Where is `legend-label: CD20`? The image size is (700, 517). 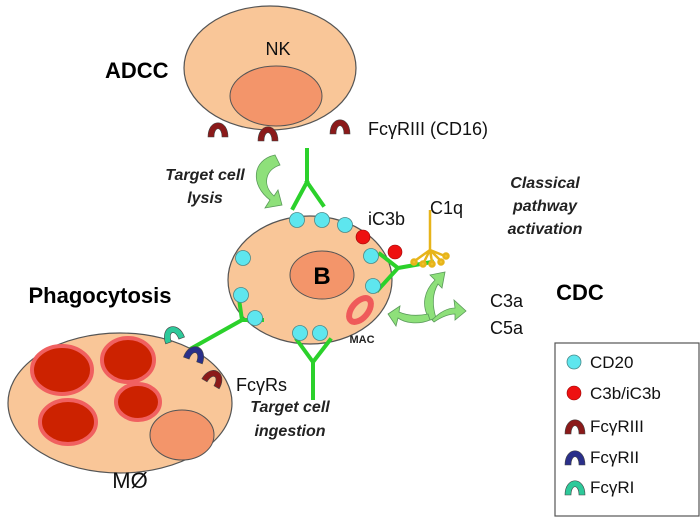
legend-label: CD20 is located at coordinates (611, 362).